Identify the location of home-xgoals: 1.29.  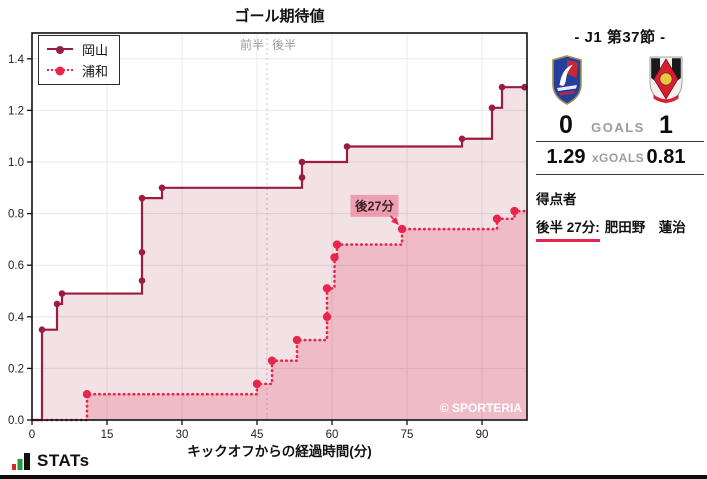
(566, 157).